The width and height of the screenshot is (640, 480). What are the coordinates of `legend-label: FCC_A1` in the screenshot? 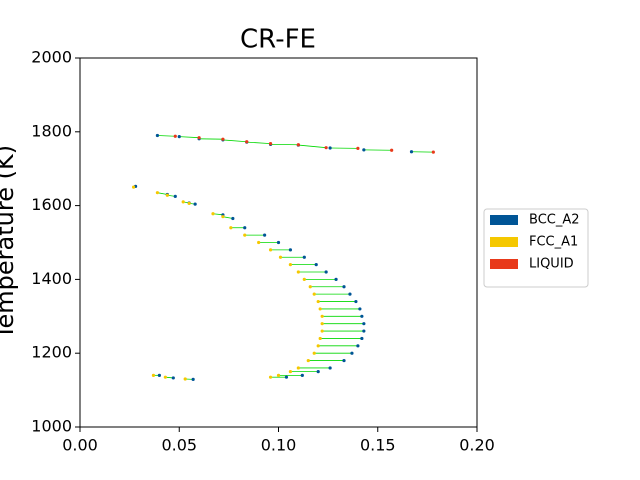 It's located at (553, 242).